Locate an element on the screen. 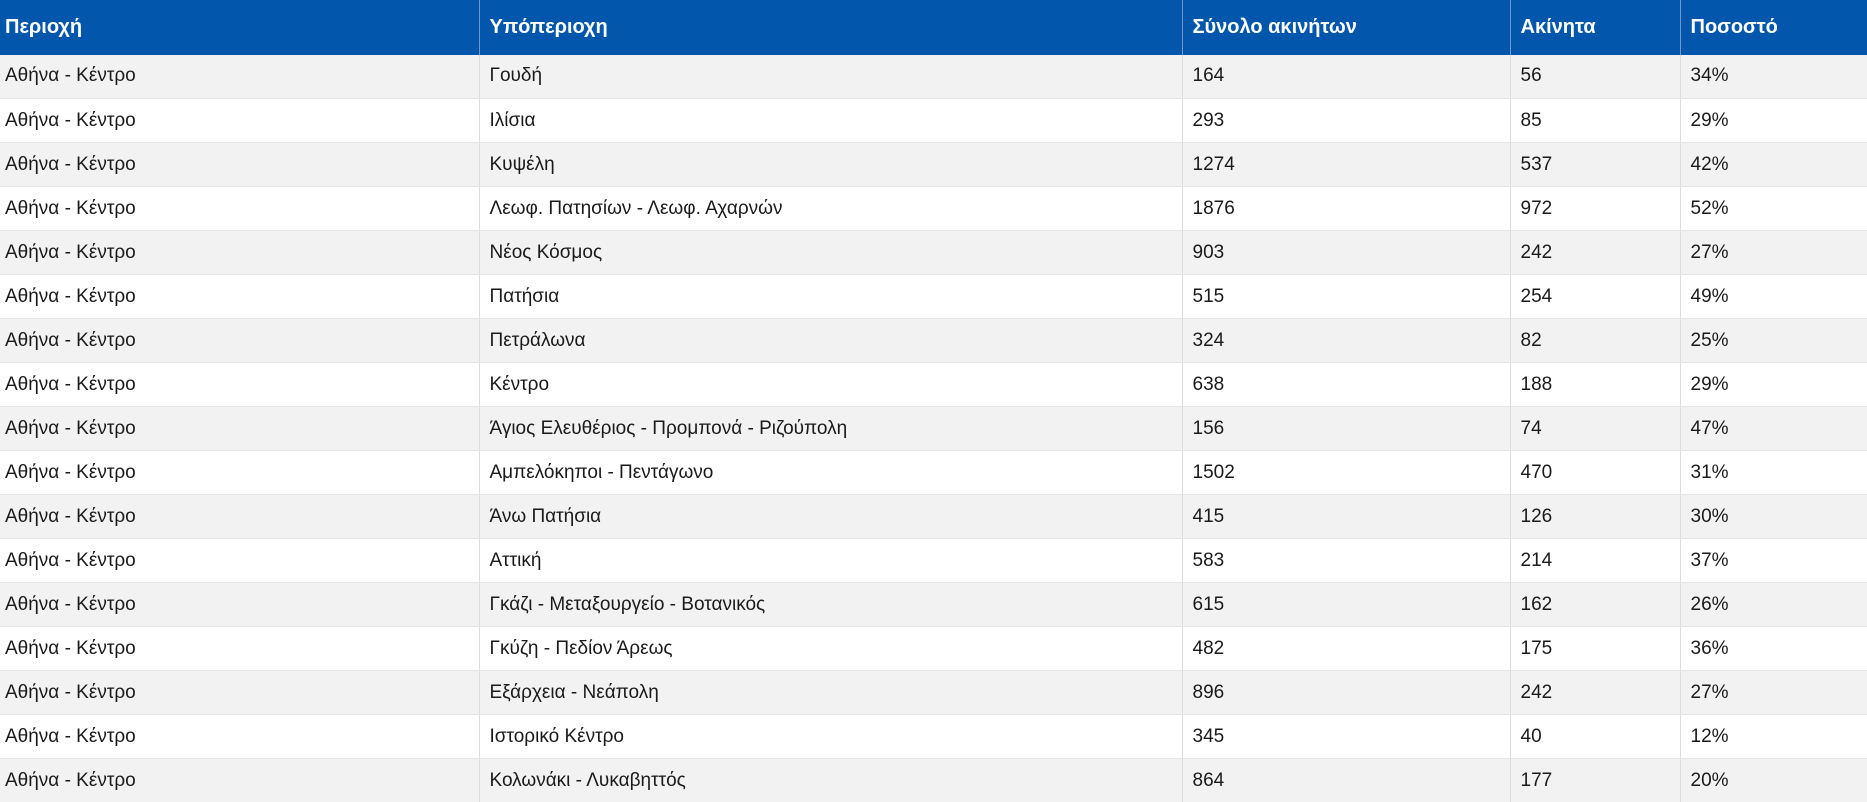 This screenshot has height=802, width=1867. cell-subregion: Γκάζι - Μεταξουργείο - Βοτανικός is located at coordinates (831, 604).